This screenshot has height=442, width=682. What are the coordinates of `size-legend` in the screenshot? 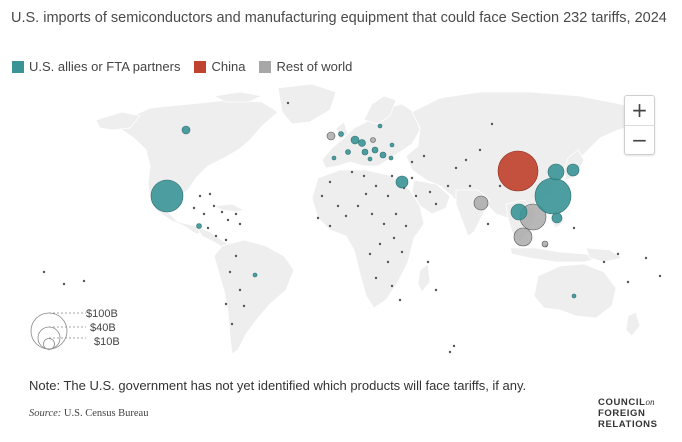 It's located at (58, 331).